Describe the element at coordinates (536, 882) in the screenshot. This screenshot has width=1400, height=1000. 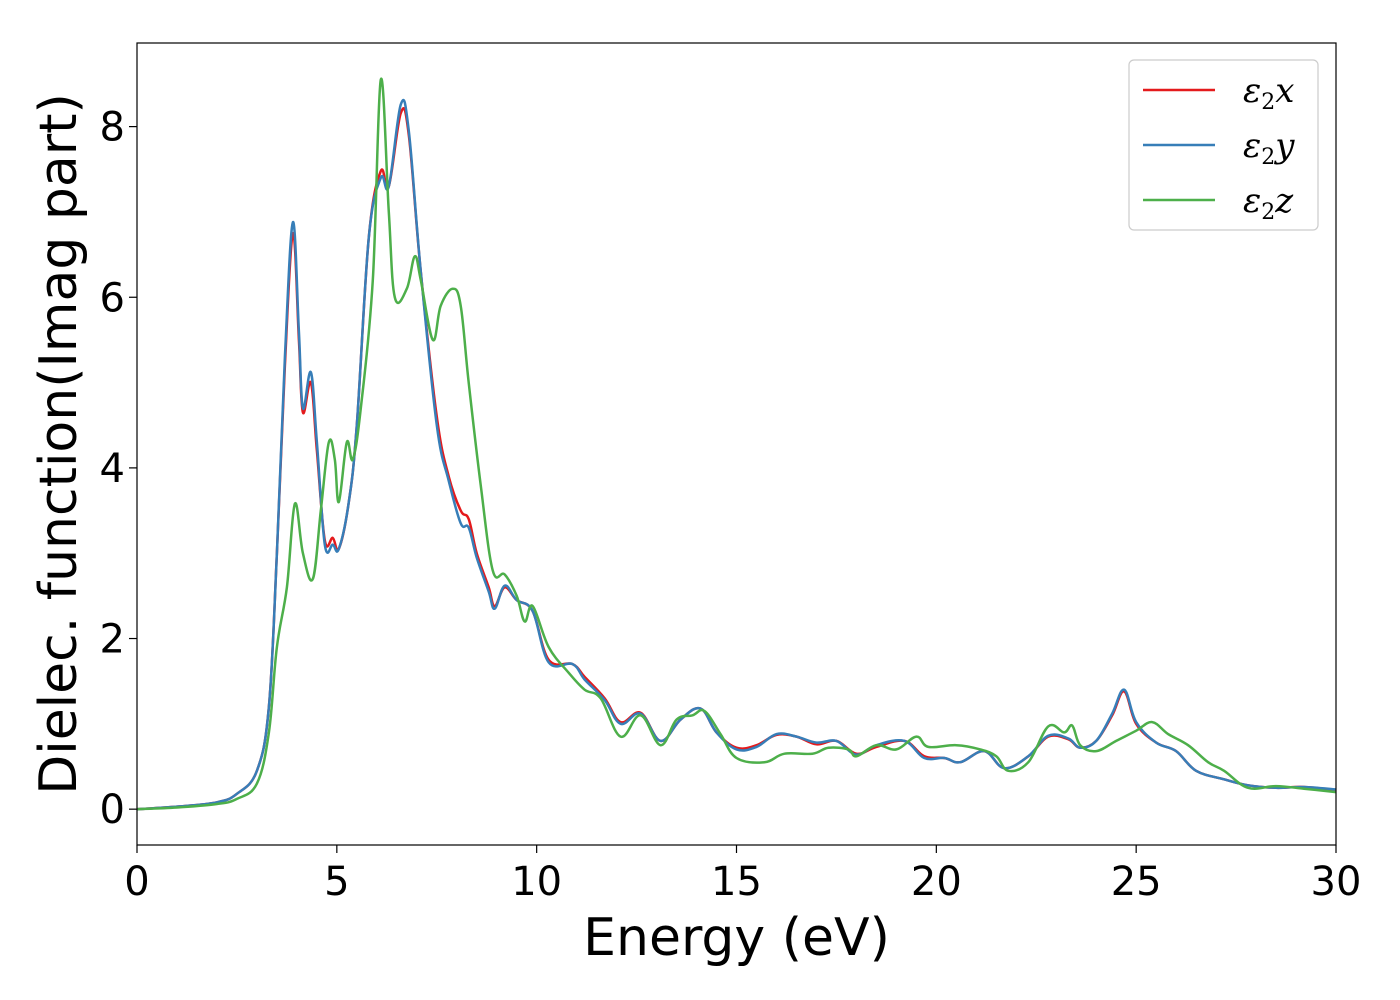
I see `x-tick-label: 10` at that location.